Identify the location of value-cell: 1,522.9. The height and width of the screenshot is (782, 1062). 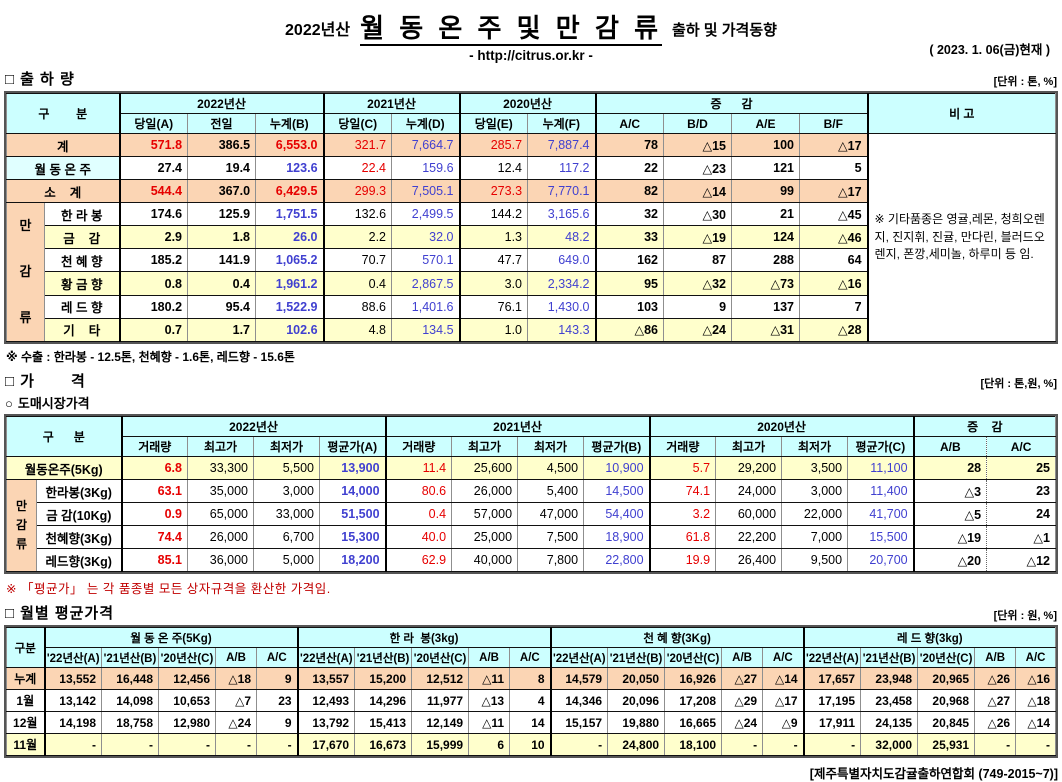
(290, 306).